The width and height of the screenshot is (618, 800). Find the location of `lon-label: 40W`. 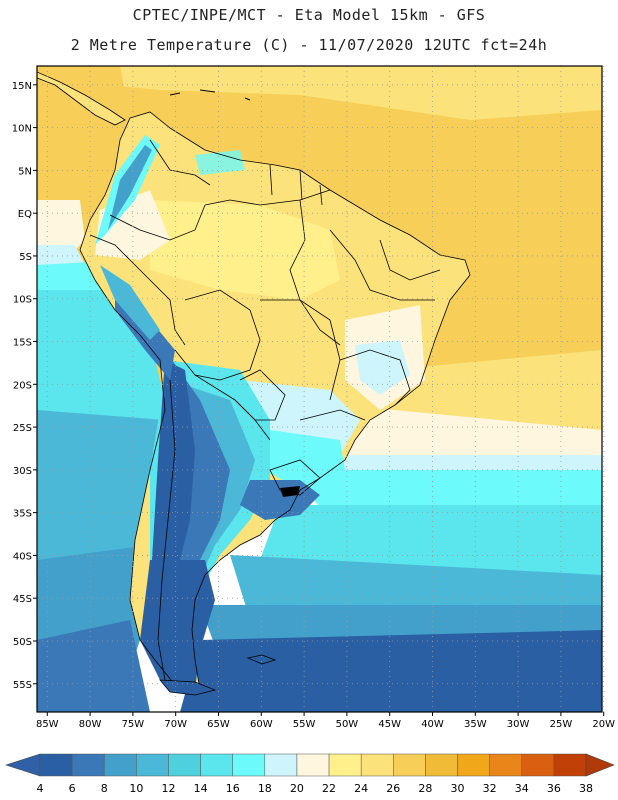

lon-label: 40W is located at coordinates (432, 724).